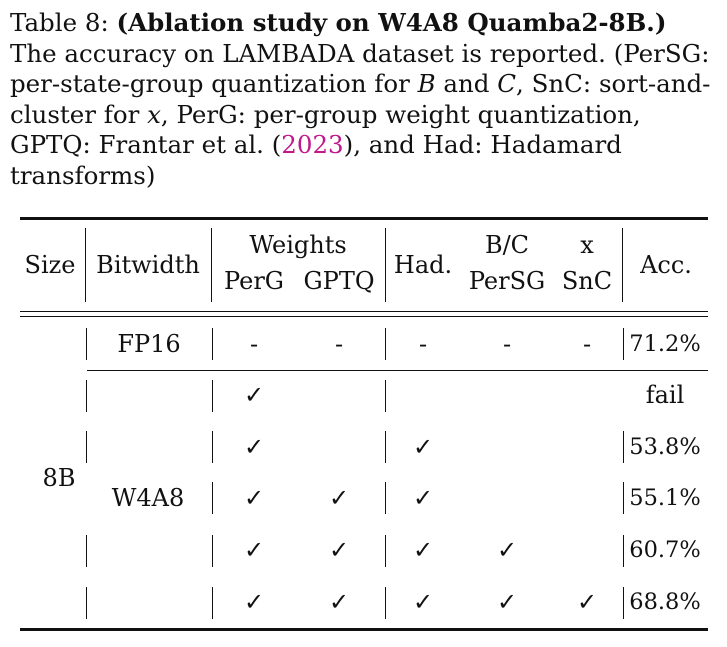 This screenshot has height=647, width=727. What do you see at coordinates (148, 498) in the screenshot?
I see `w4a8-label: W4A8` at bounding box center [148, 498].